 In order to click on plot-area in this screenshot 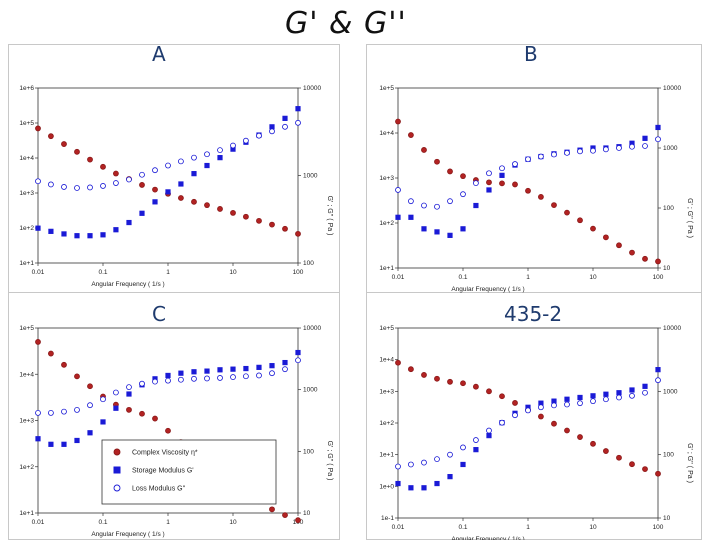, I will do `click(528, 178)`.